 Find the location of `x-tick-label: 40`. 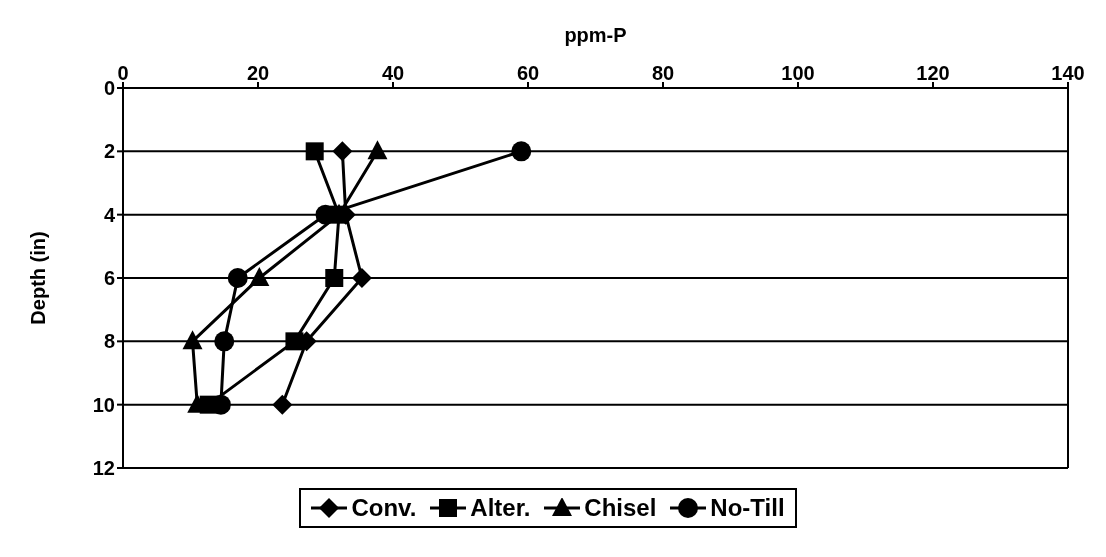

x-tick-label: 40 is located at coordinates (393, 73).